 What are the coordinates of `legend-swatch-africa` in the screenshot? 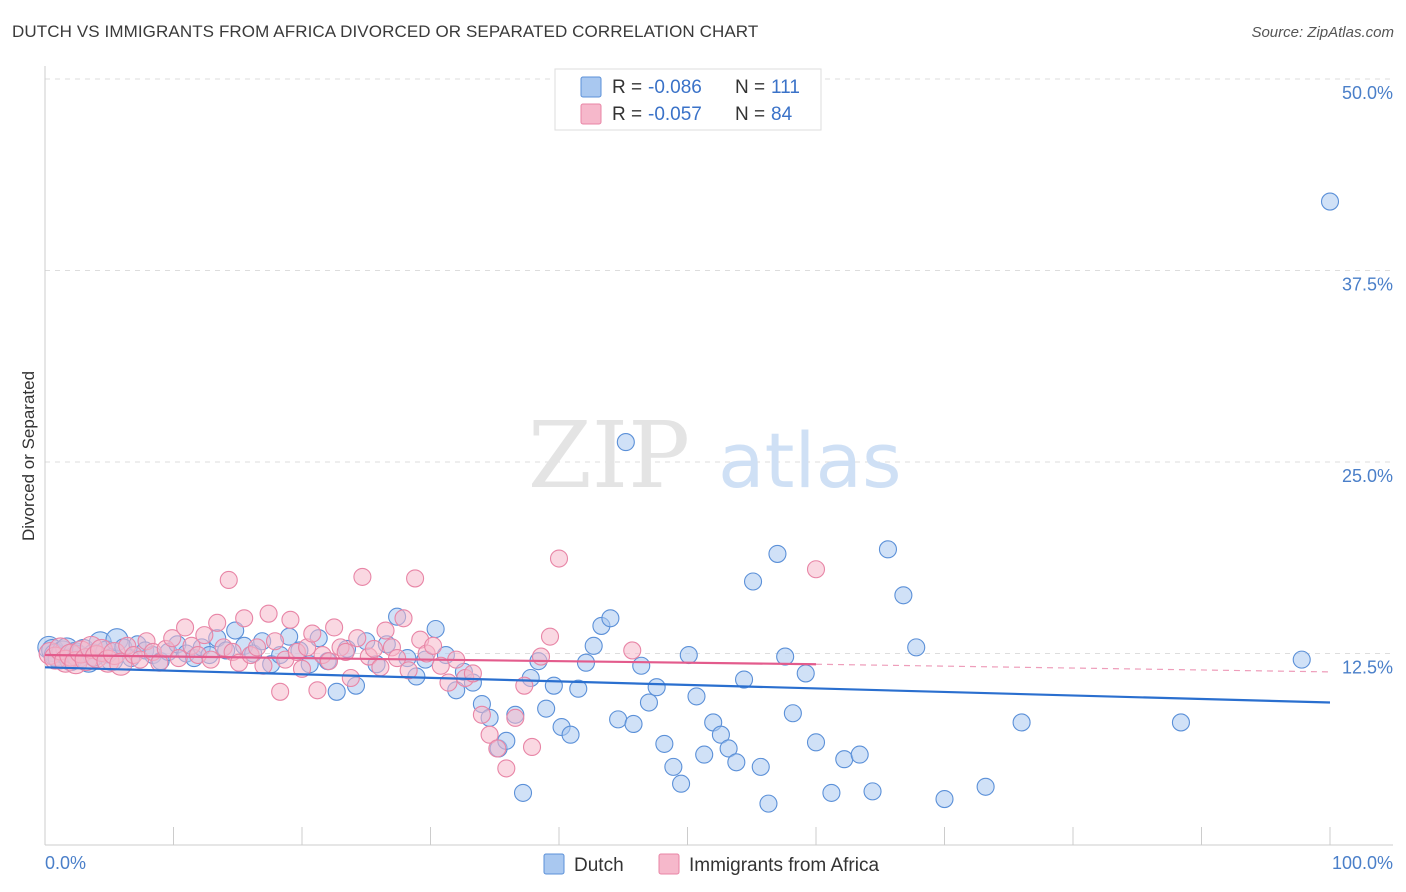 It's located at (591, 114).